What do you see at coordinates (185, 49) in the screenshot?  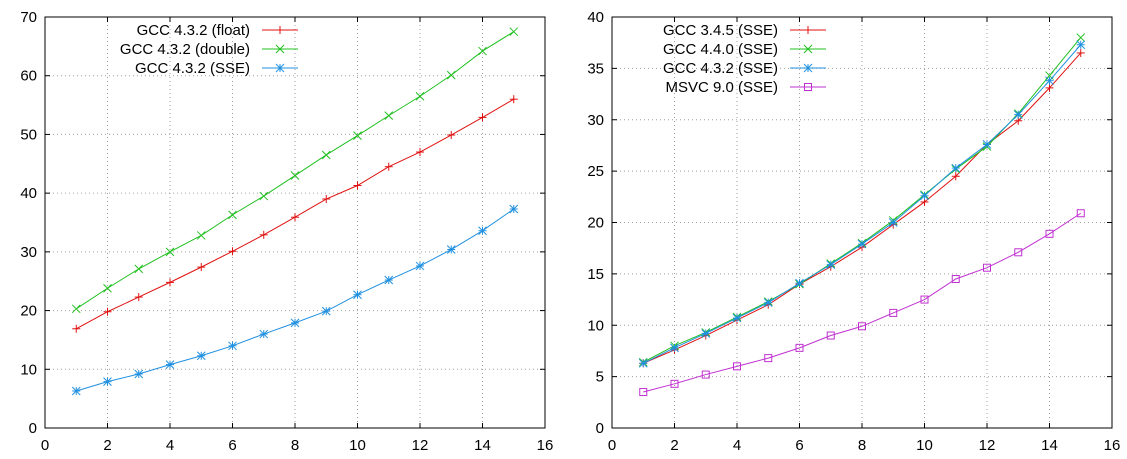 I see `legend-label: GCC 4.3.2 (double)` at bounding box center [185, 49].